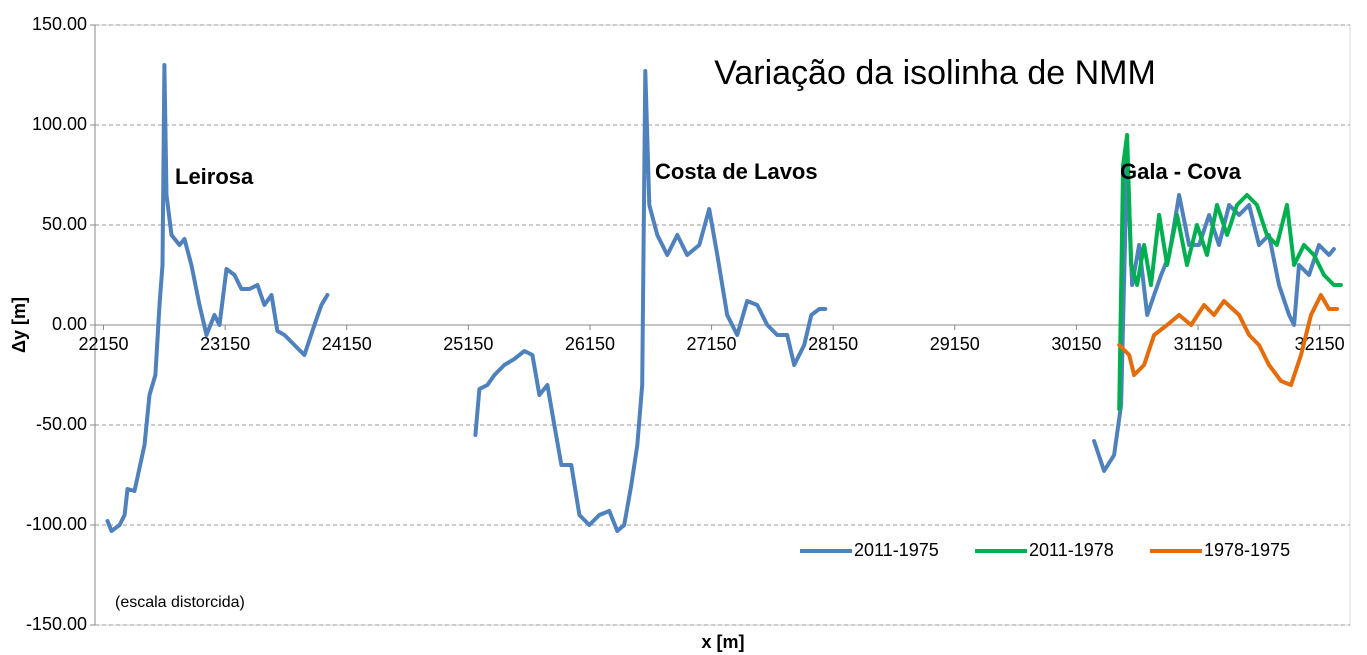 This screenshot has width=1367, height=655. What do you see at coordinates (712, 344) in the screenshot?
I see `x-tick-label: 27150` at bounding box center [712, 344].